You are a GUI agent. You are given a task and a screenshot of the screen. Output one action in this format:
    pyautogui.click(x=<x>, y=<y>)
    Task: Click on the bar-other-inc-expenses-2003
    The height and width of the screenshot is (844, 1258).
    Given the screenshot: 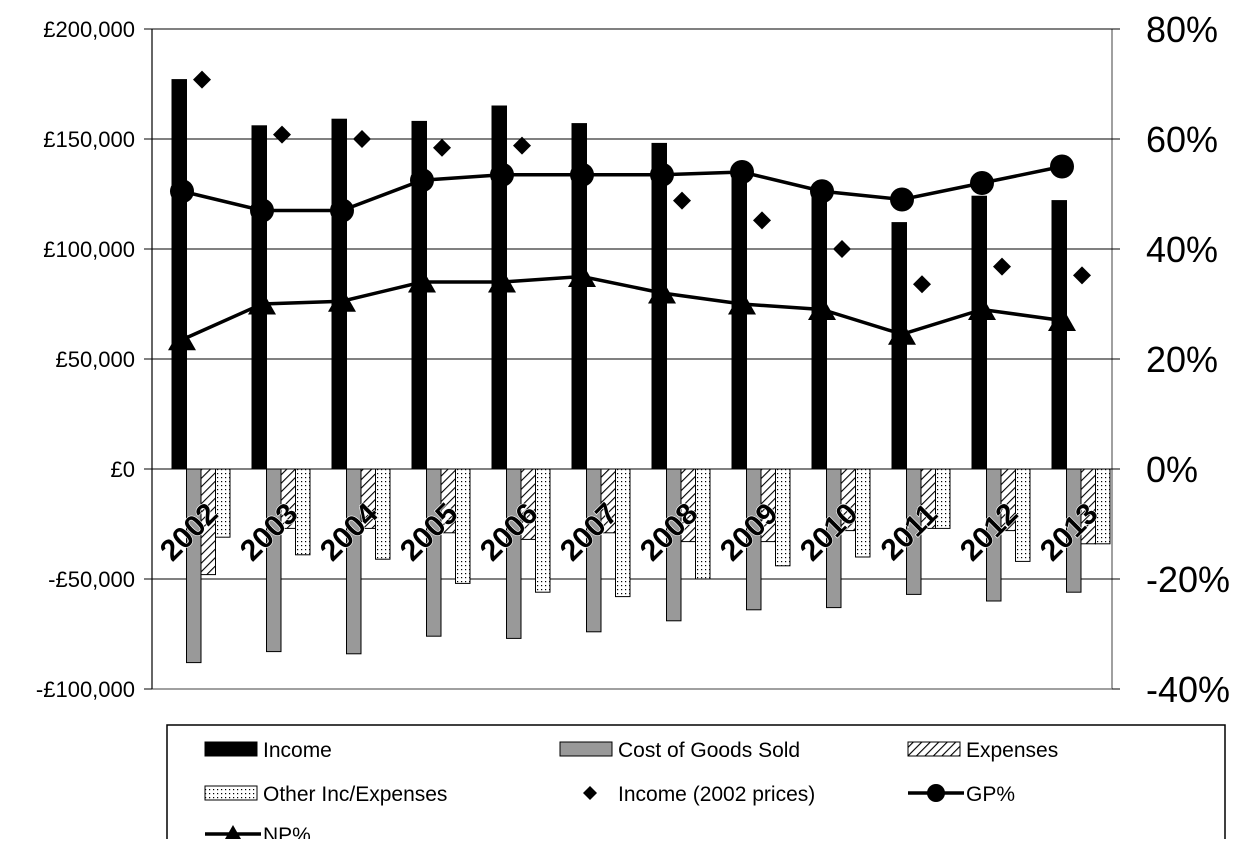 What is the action you would take?
    pyautogui.click(x=303, y=512)
    